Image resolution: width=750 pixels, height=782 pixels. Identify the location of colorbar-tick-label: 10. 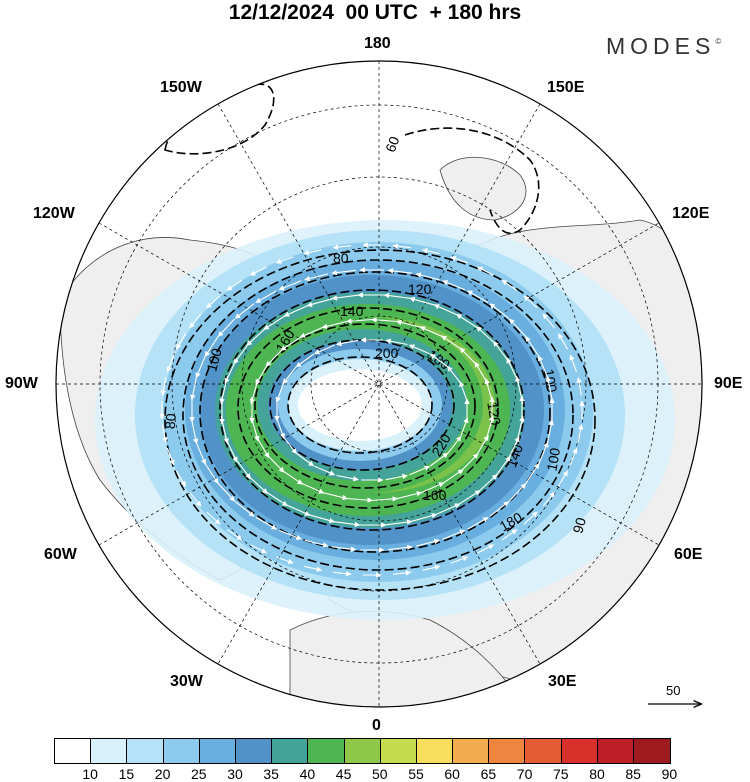
(90, 774).